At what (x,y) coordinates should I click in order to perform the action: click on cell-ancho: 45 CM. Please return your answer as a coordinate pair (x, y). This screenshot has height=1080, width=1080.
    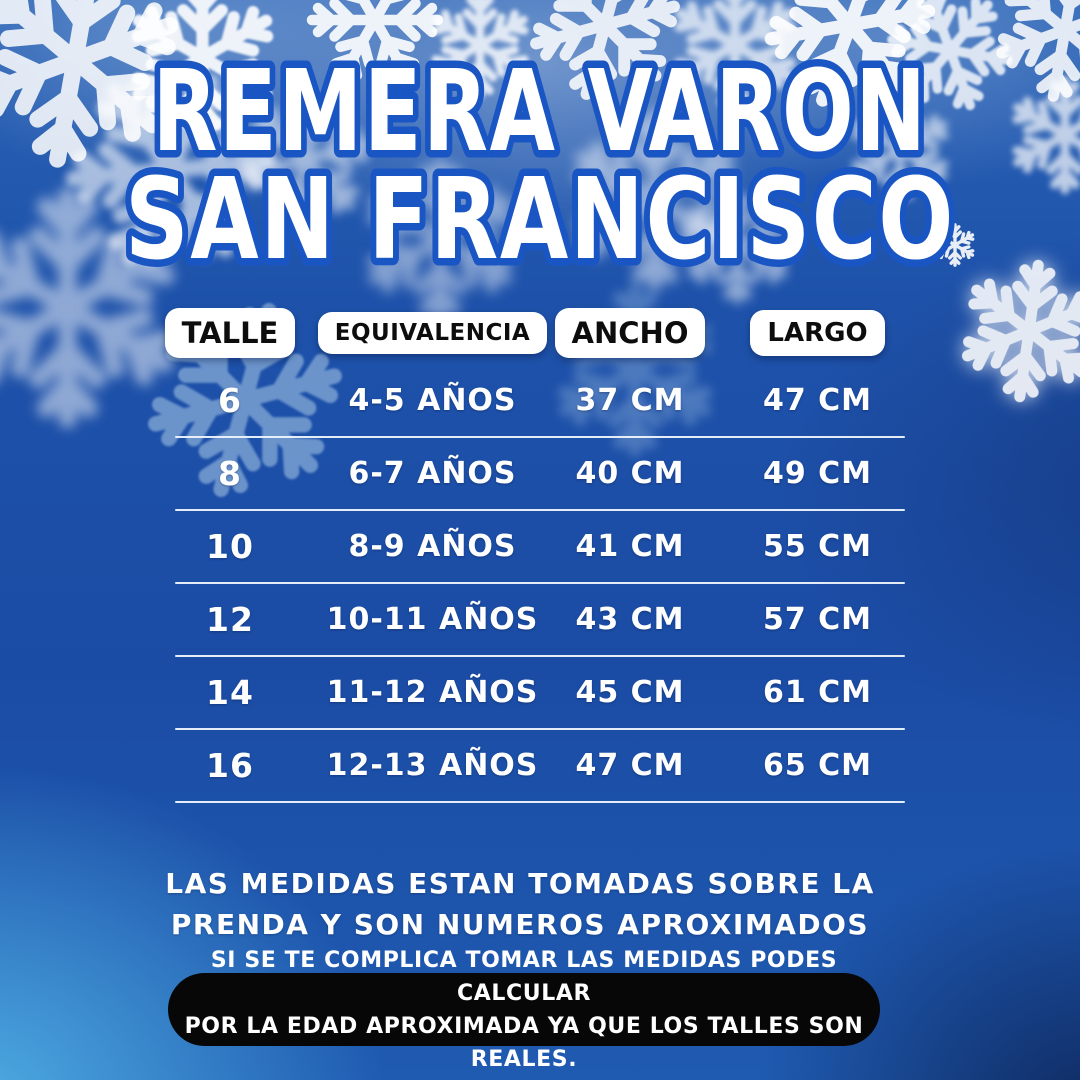
    Looking at the image, I should click on (630, 692).